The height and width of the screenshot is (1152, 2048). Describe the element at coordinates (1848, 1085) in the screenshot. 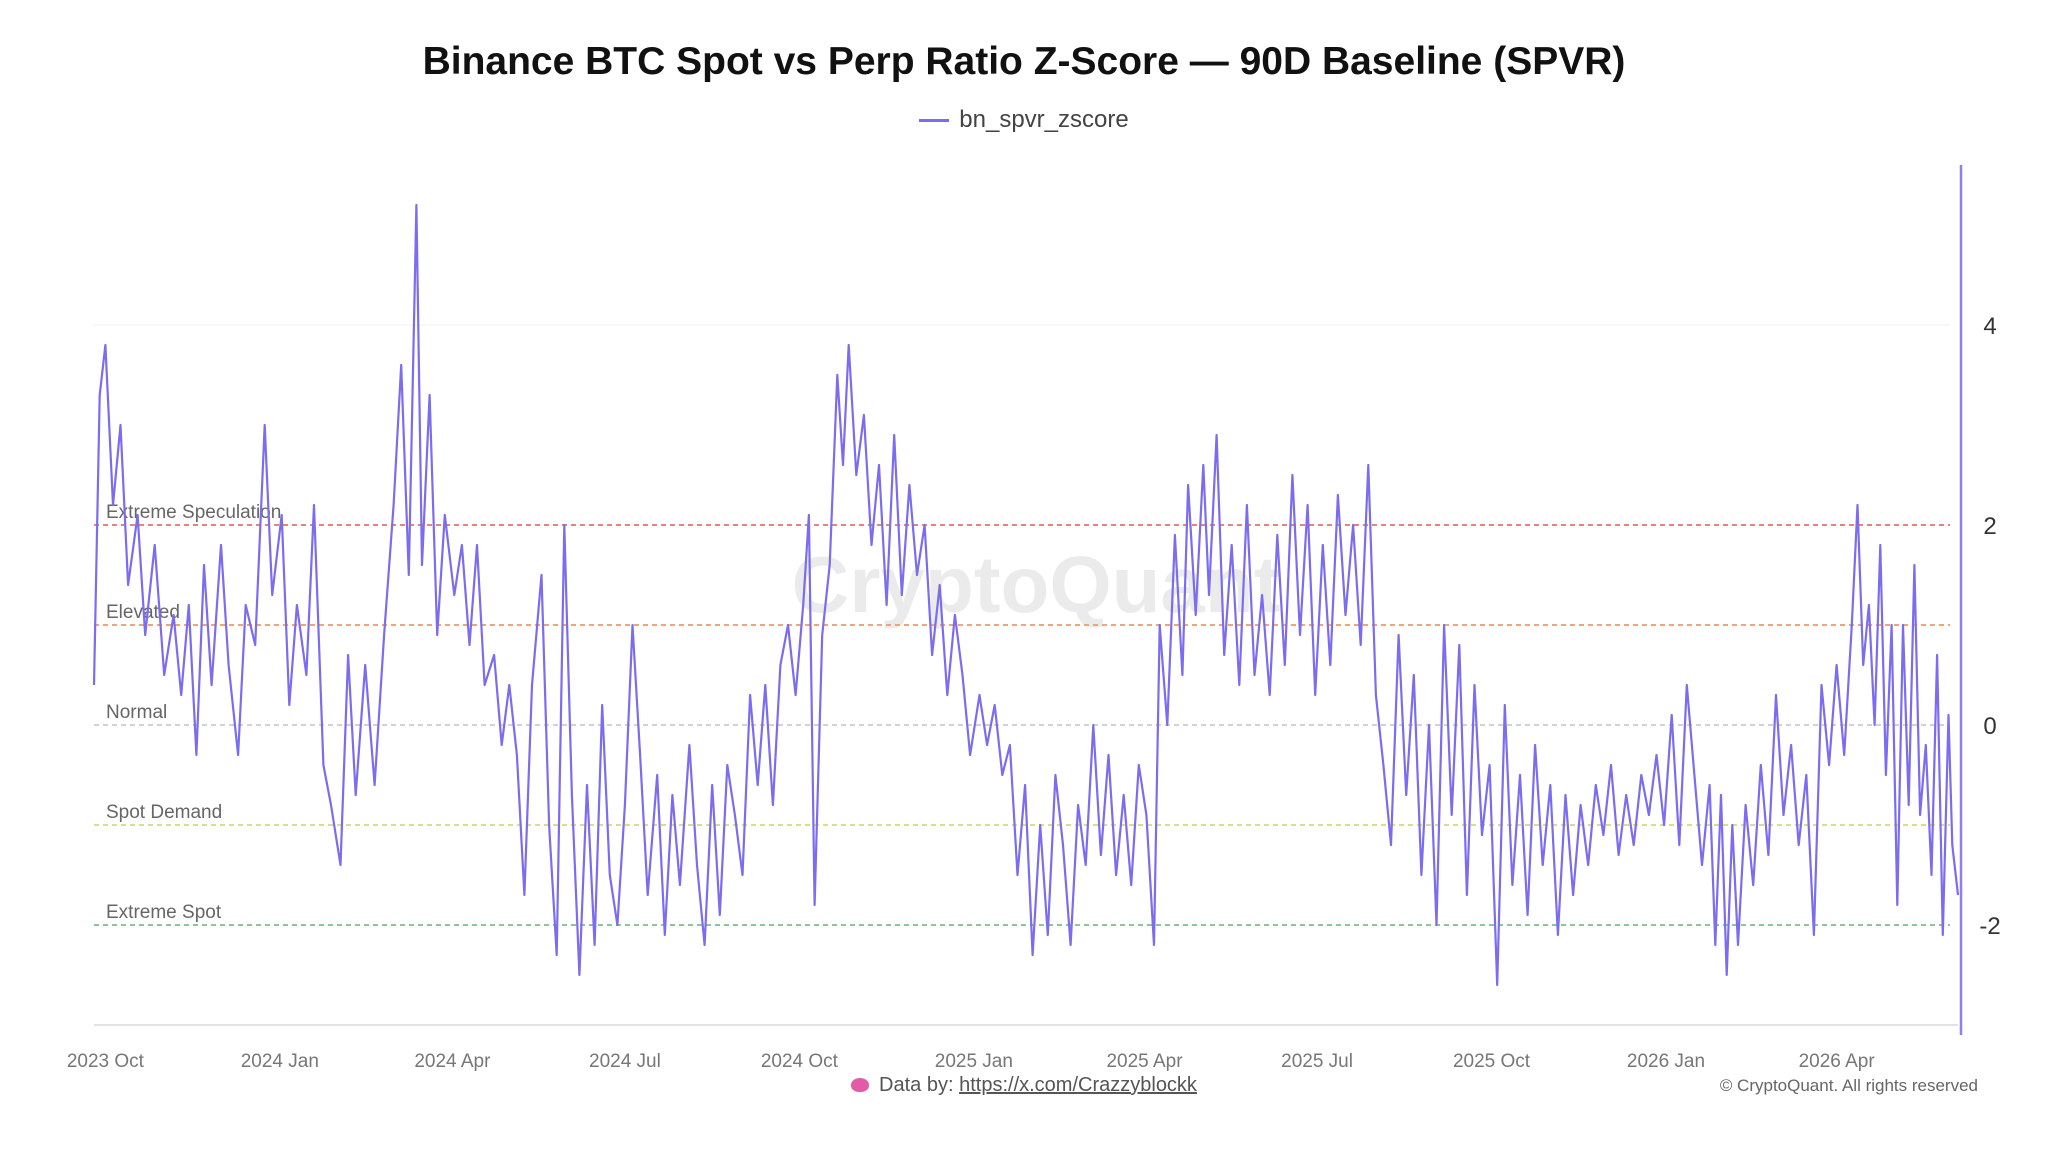

I see `copyright-notice: © CryptoQuant. All rights reserved` at that location.